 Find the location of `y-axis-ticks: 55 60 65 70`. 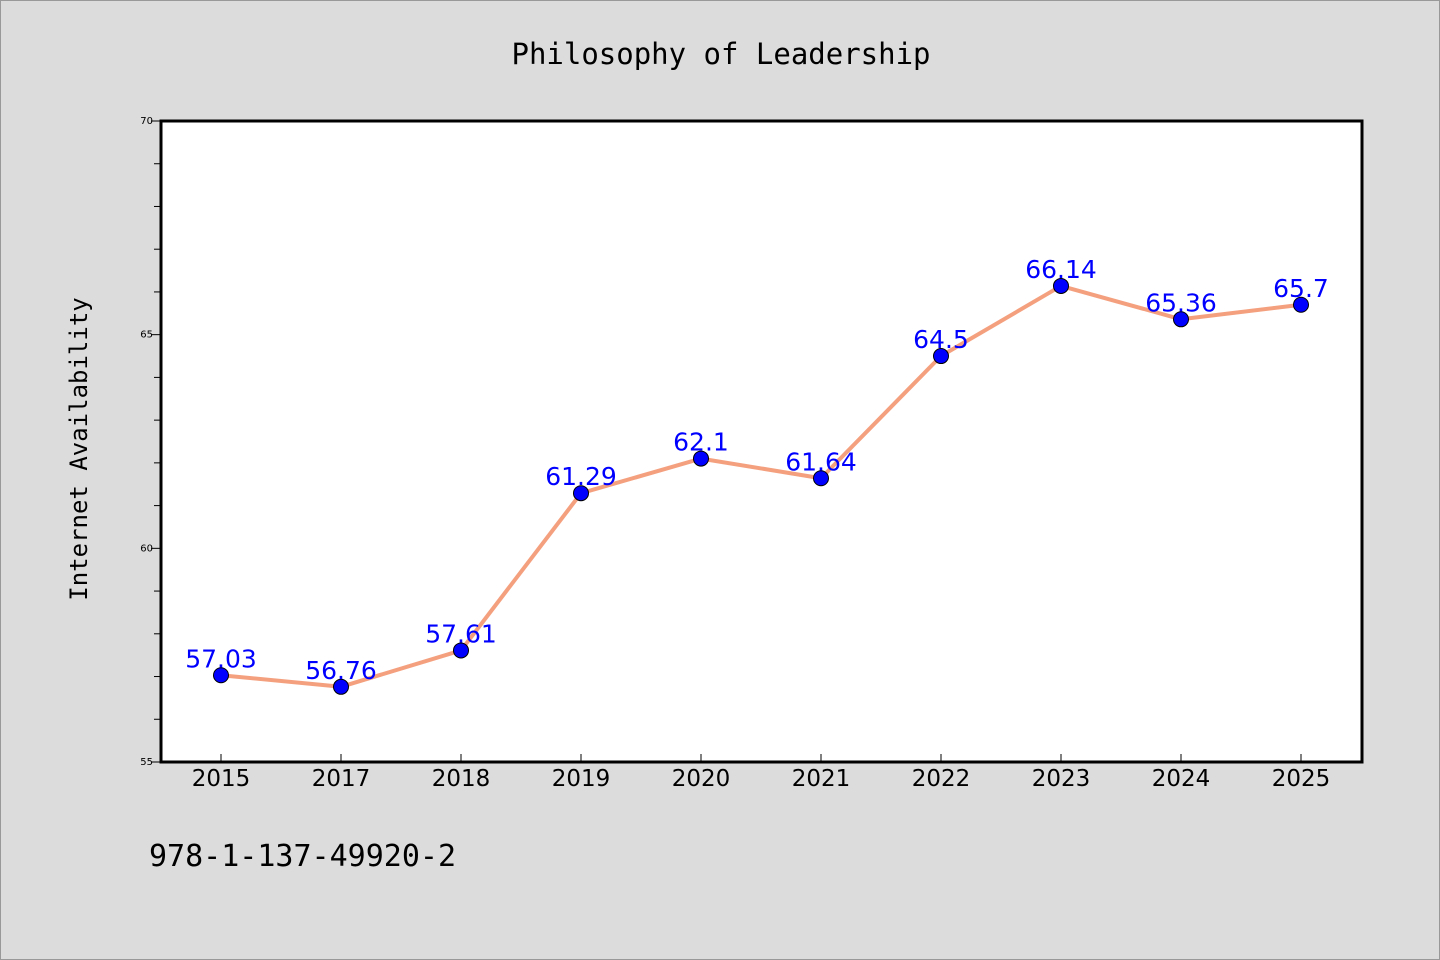

y-axis-ticks: 55 60 65 70 is located at coordinates (150, 442).